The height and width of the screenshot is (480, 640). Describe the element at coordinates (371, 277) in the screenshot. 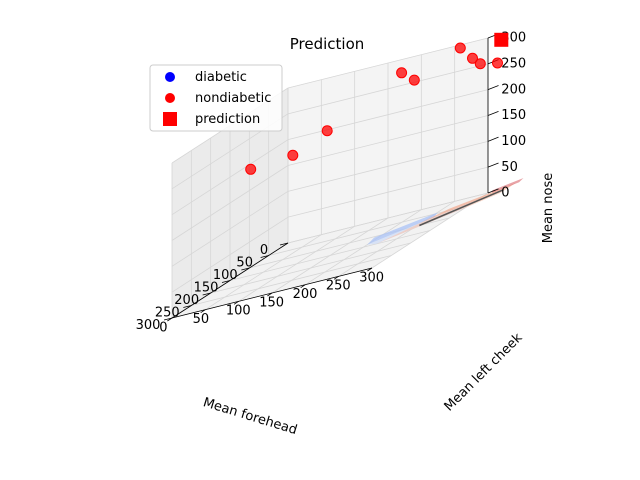

I see `y-tick-label: 300` at that location.